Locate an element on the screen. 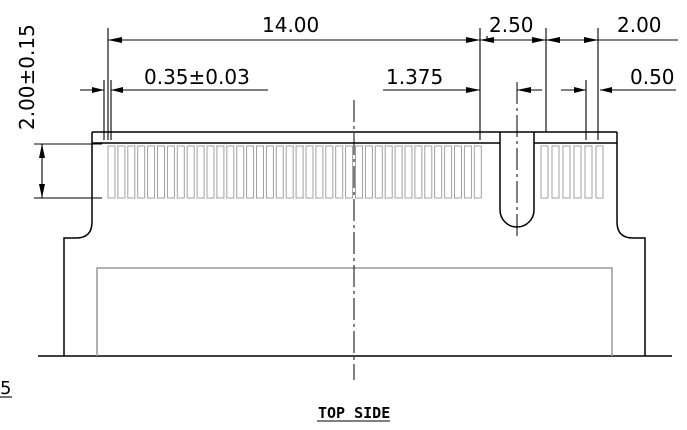 This screenshot has width=687, height=430. dim-right-pitch-label: 0.50 is located at coordinates (652, 77).